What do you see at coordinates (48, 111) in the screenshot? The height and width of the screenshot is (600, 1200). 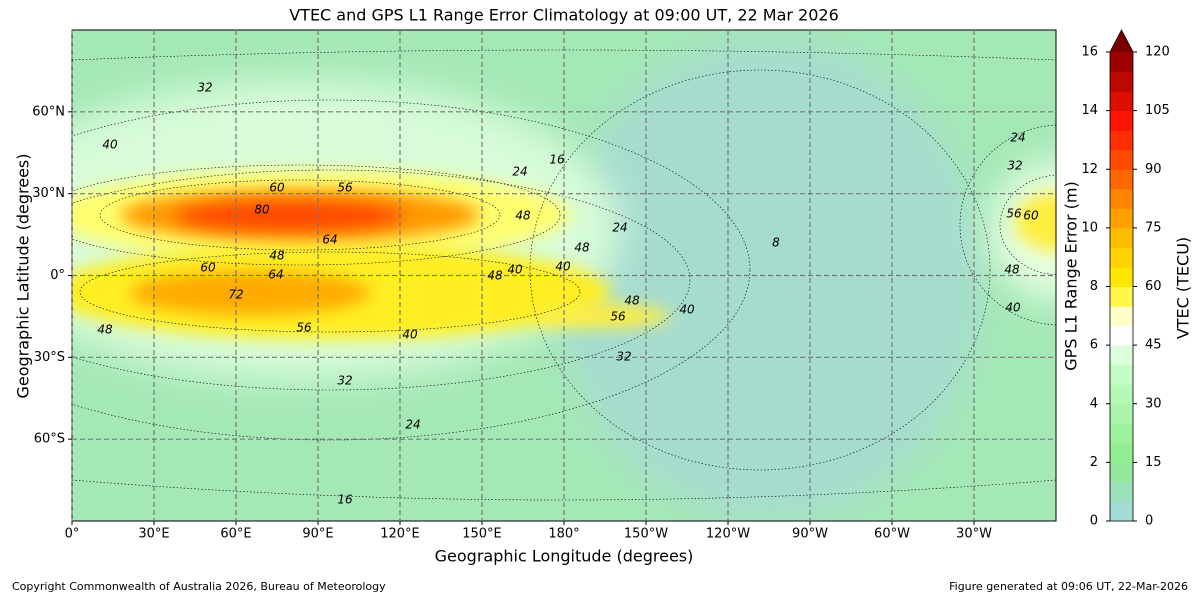 I see `y-tick-label: 60°N` at bounding box center [48, 111].